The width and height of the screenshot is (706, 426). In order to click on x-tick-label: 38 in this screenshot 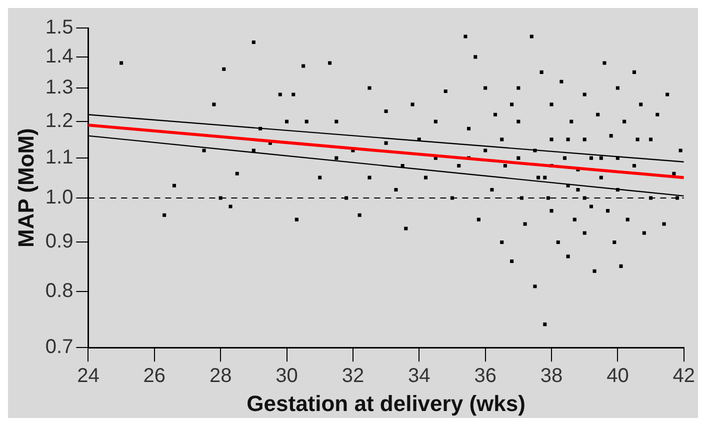, I will do `click(551, 376)`.